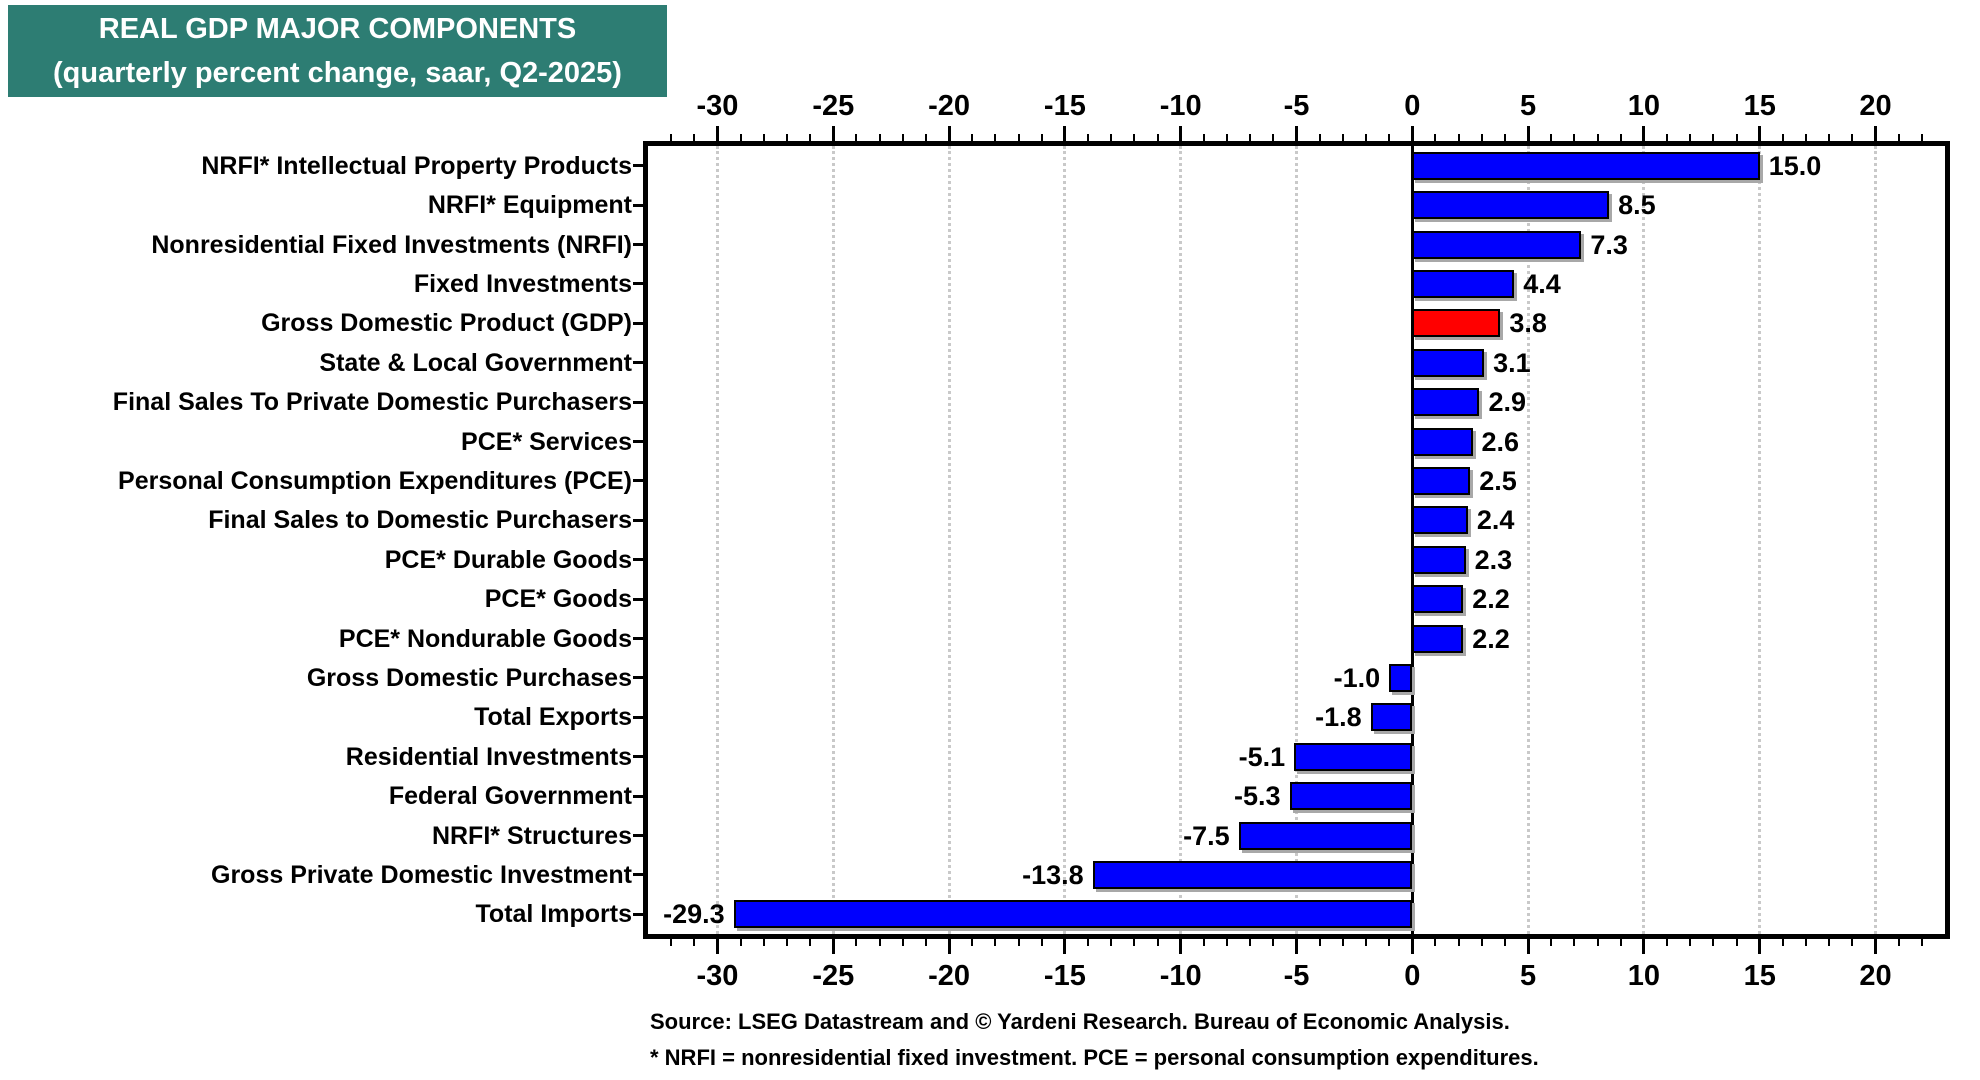 The image size is (1980, 1080). Describe the element at coordinates (1511, 205) in the screenshot. I see `bar-nrfi-equipment` at that location.